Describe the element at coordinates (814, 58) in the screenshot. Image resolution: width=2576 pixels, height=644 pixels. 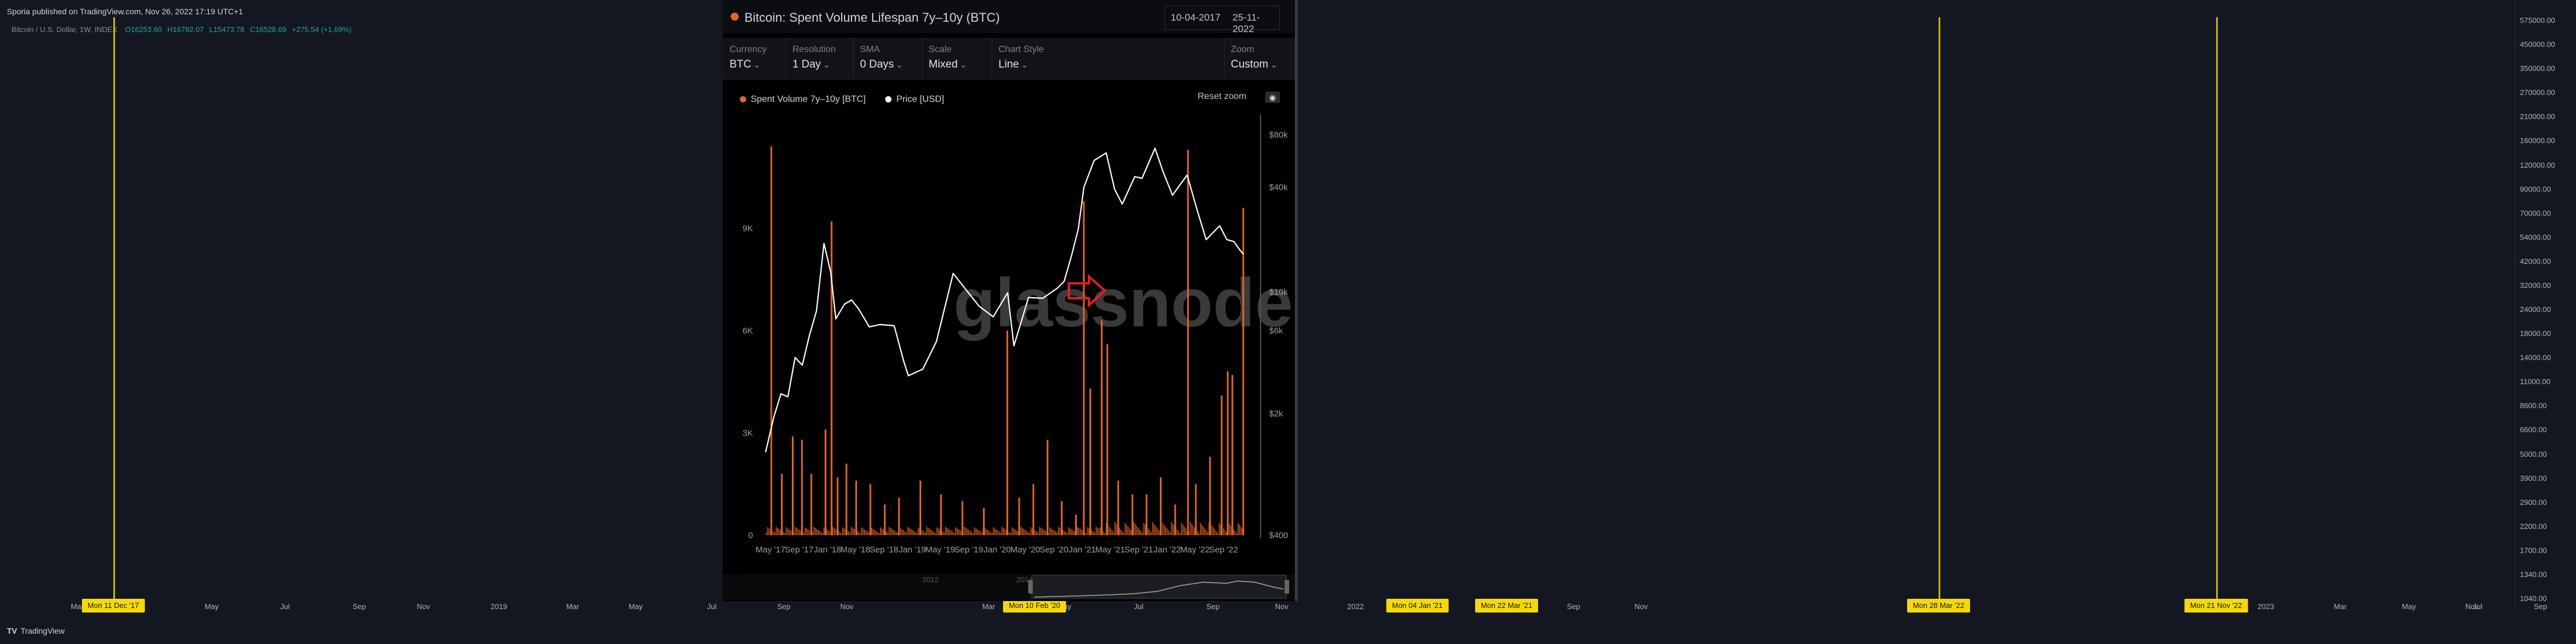
I see `resolution-select: Resolution 1 Day` at that location.